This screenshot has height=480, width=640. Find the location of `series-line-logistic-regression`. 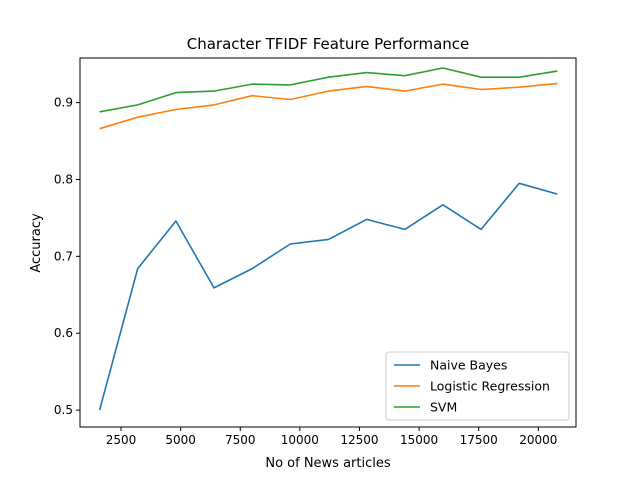

series-line-logistic-regression is located at coordinates (328, 106).